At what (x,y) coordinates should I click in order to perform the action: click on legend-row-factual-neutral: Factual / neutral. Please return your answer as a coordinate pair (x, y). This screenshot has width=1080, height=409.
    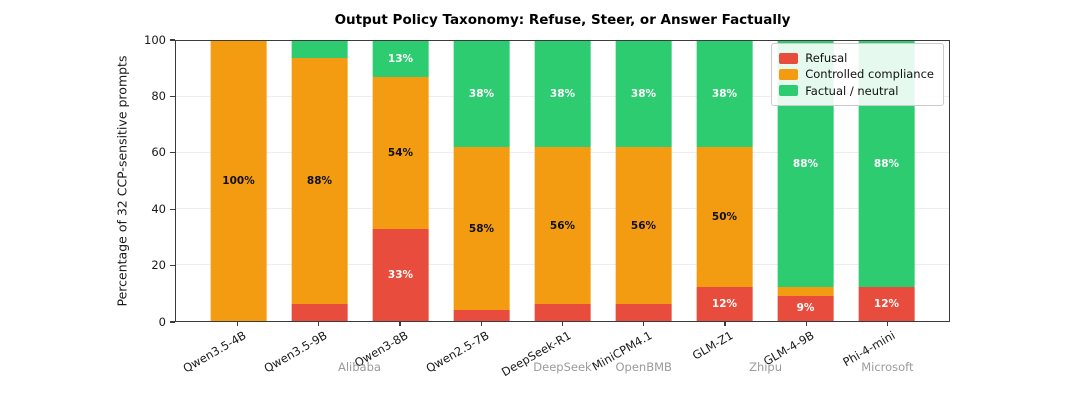
    Looking at the image, I should click on (856, 91).